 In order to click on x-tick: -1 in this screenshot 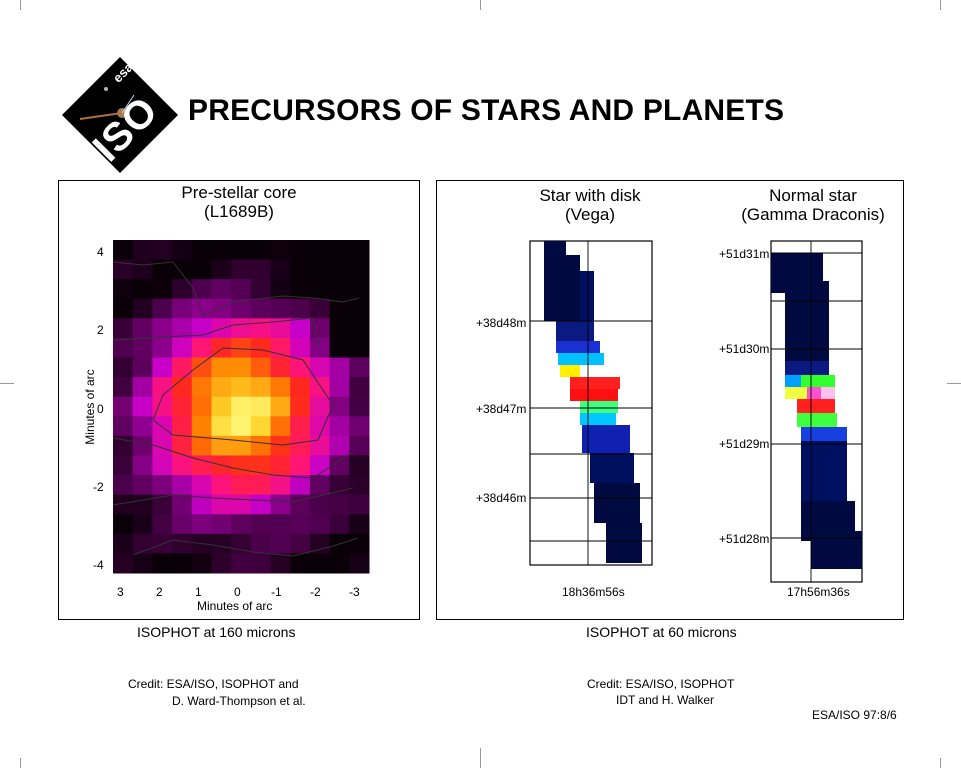, I will do `click(276, 592)`.